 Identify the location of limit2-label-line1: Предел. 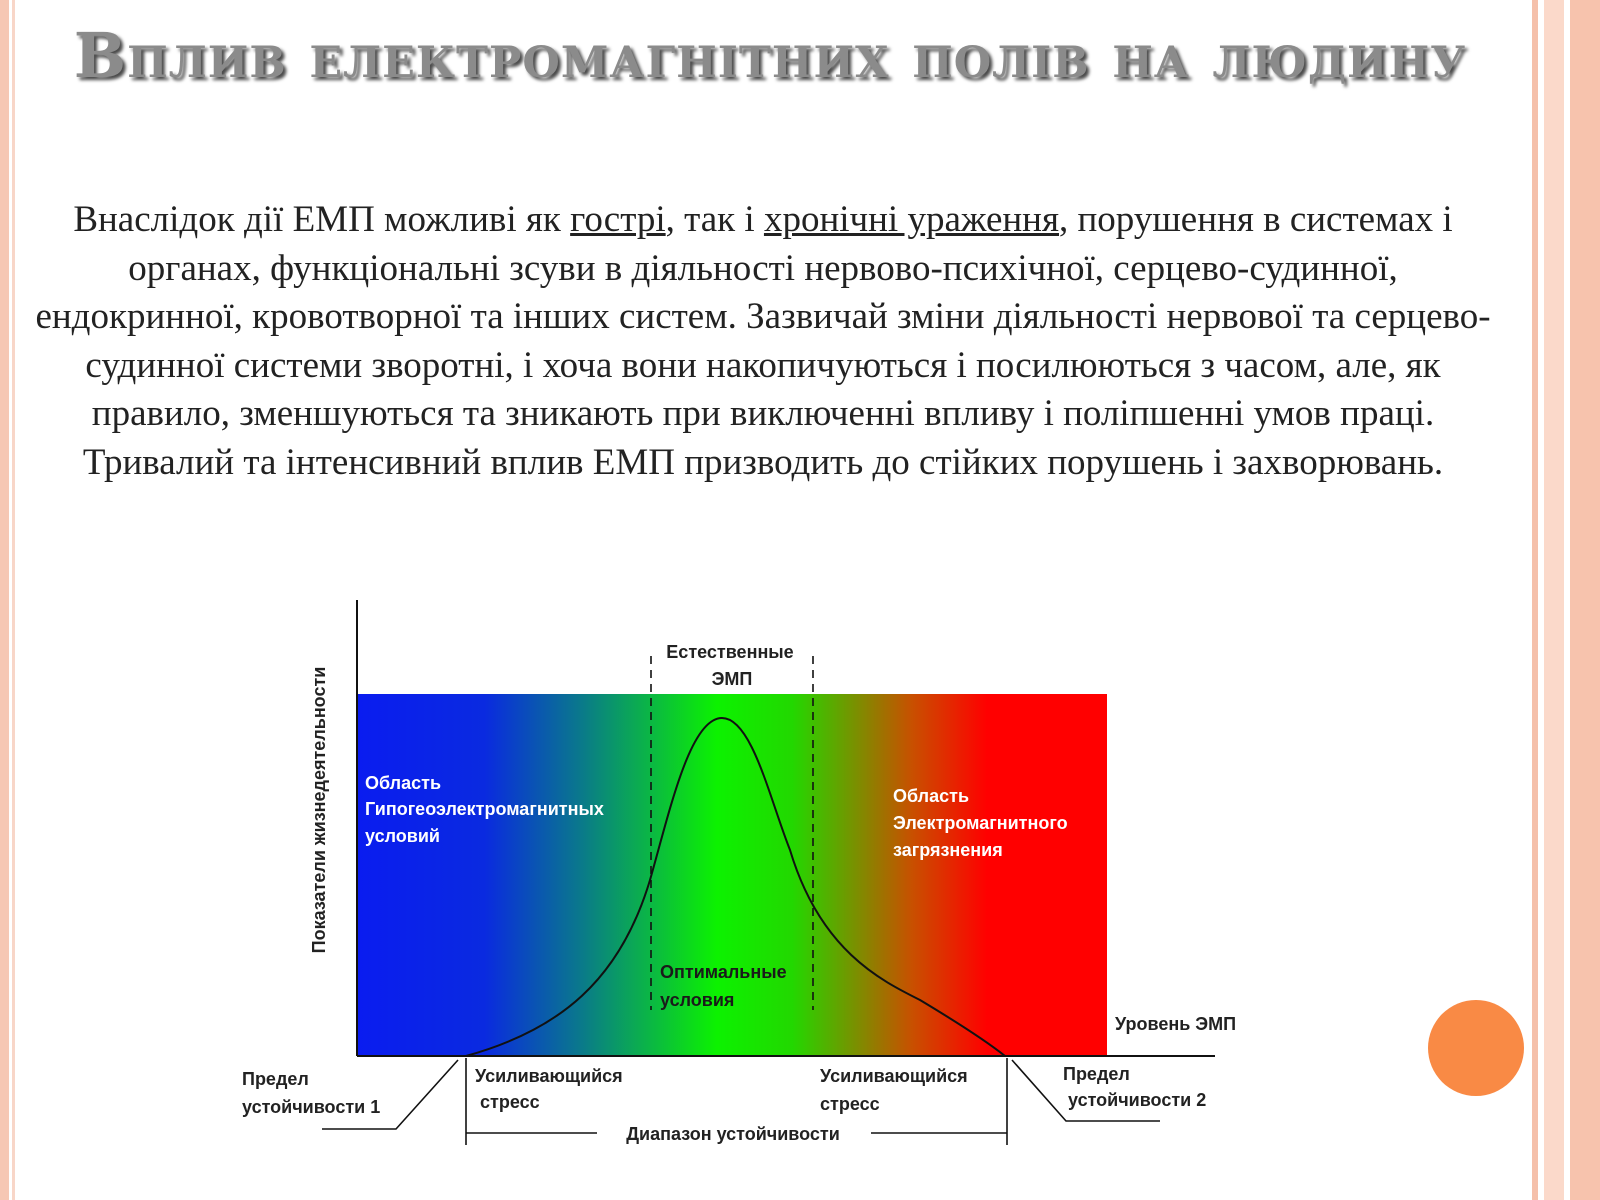
(1096, 1074).